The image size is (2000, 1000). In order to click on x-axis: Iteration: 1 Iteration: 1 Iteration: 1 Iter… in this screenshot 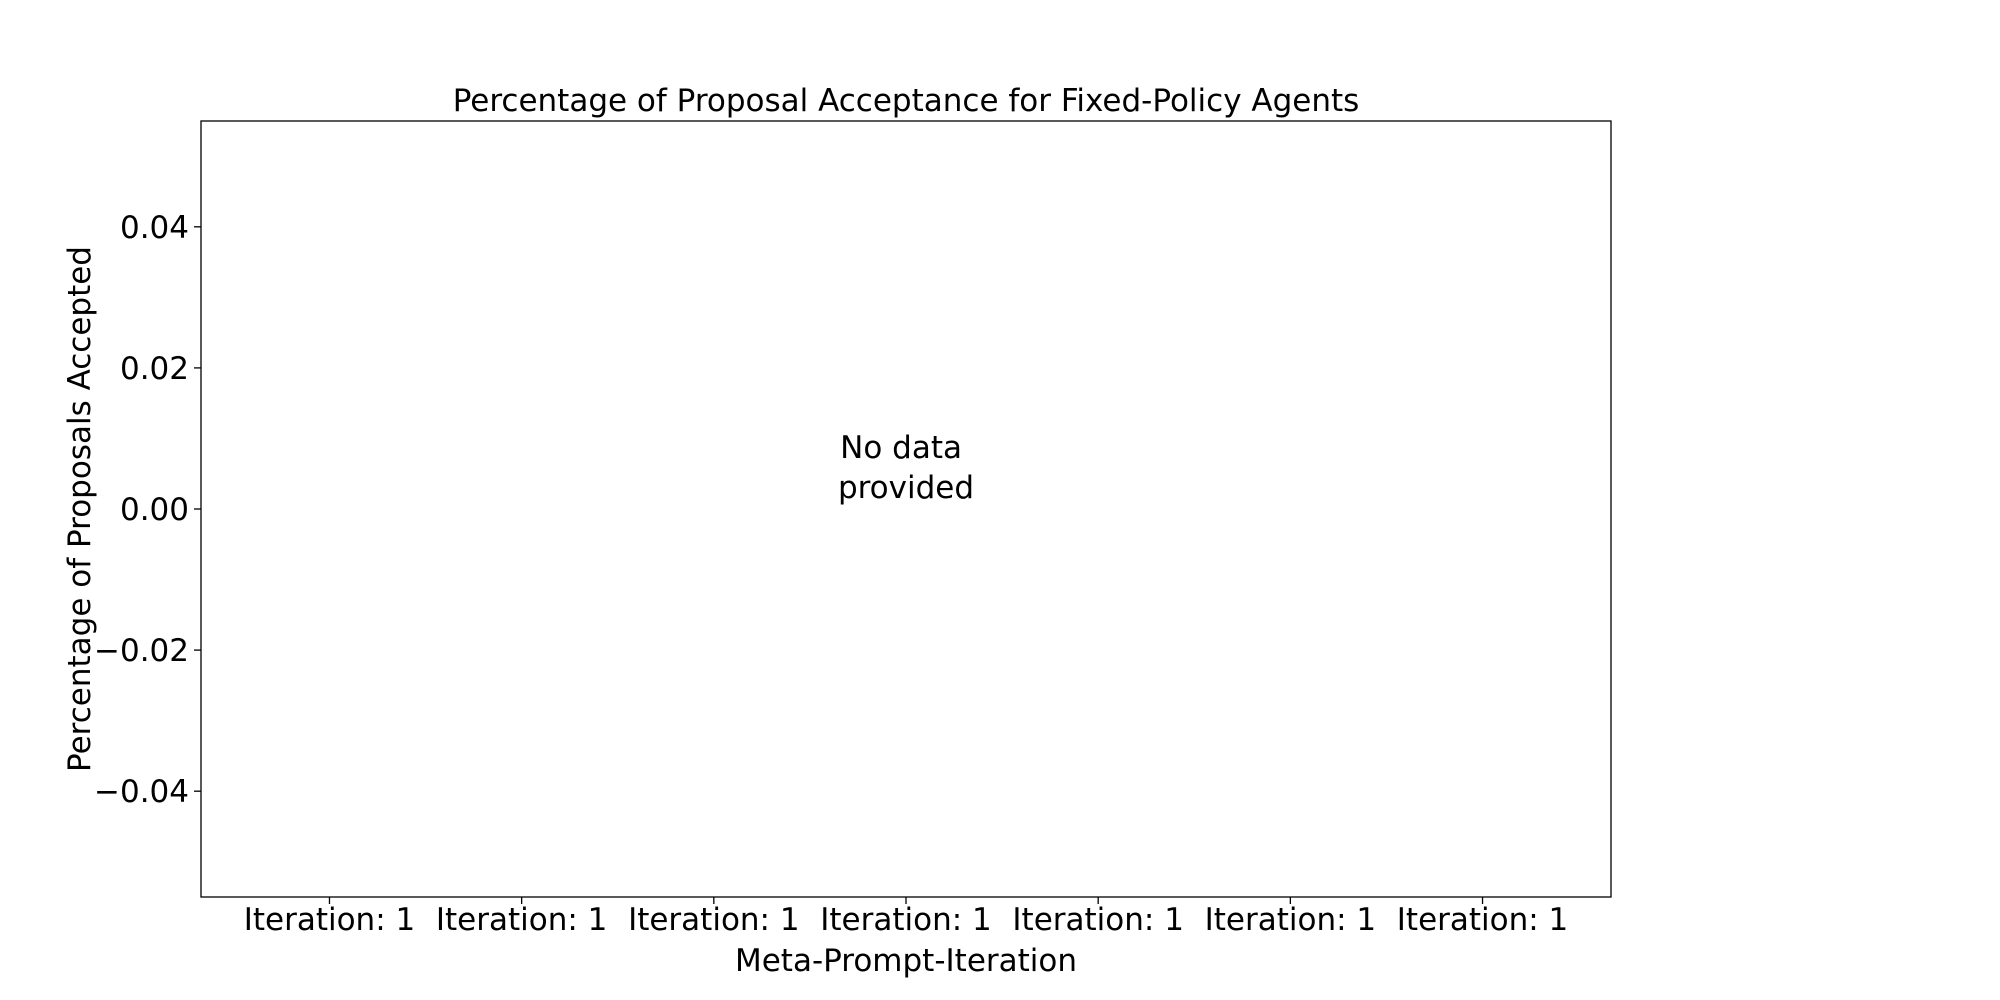, I will do `click(906, 917)`.